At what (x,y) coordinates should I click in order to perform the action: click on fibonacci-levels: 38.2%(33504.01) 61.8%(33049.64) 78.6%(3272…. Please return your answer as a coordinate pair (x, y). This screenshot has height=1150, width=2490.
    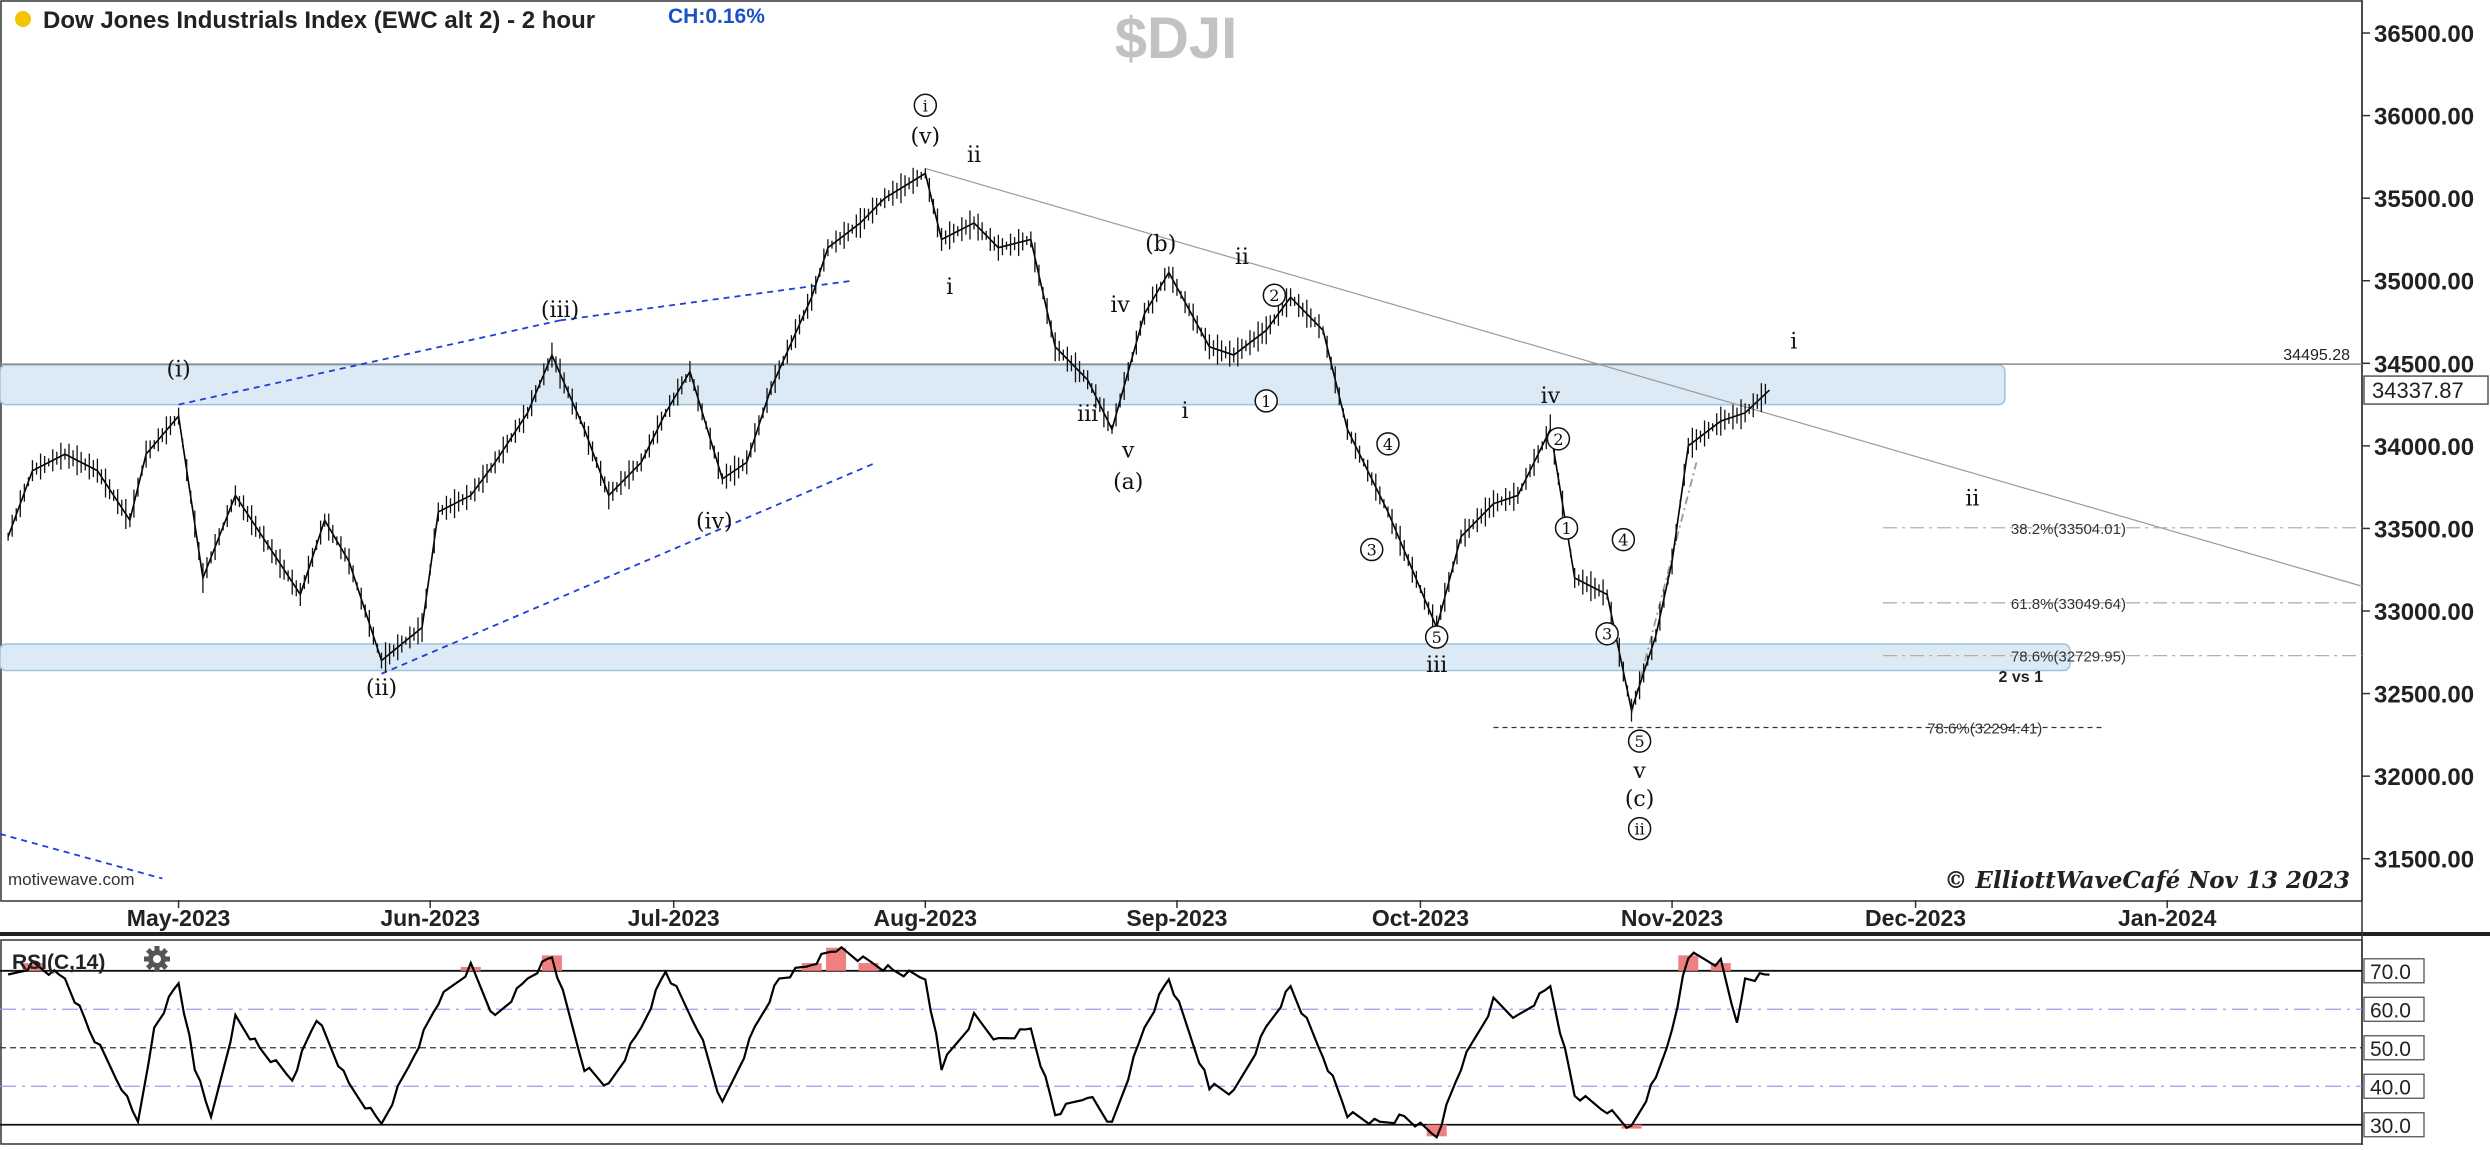
    Looking at the image, I should click on (1927, 629).